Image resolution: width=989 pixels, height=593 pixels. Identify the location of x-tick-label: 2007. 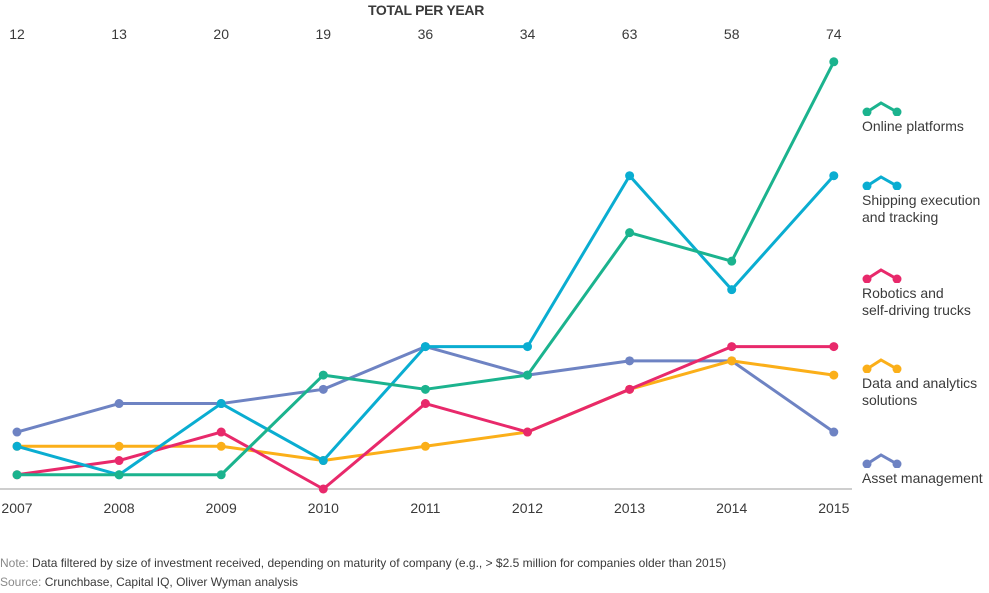
(16, 508).